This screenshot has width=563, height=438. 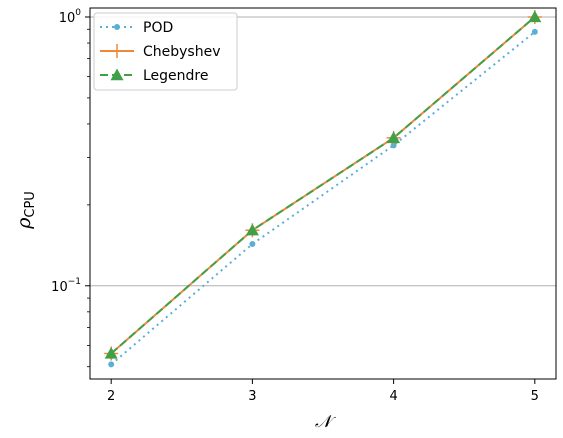 I want to click on y-tick-label: 10⁻¹, so click(x=66, y=286).